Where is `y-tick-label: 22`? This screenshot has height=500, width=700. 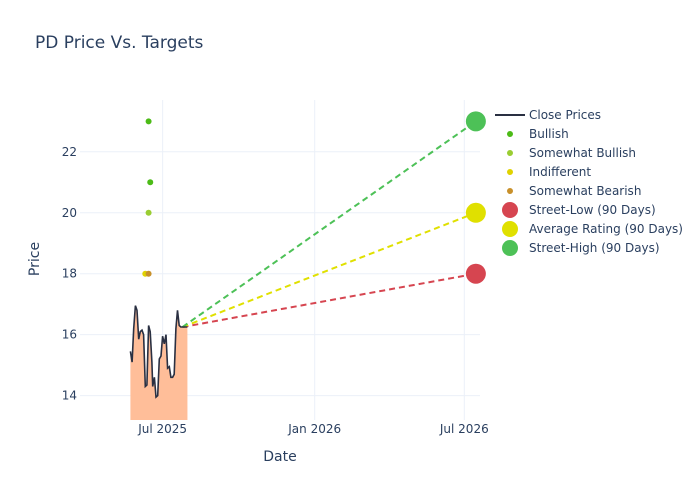
y-tick-label: 22 is located at coordinates (69, 152).